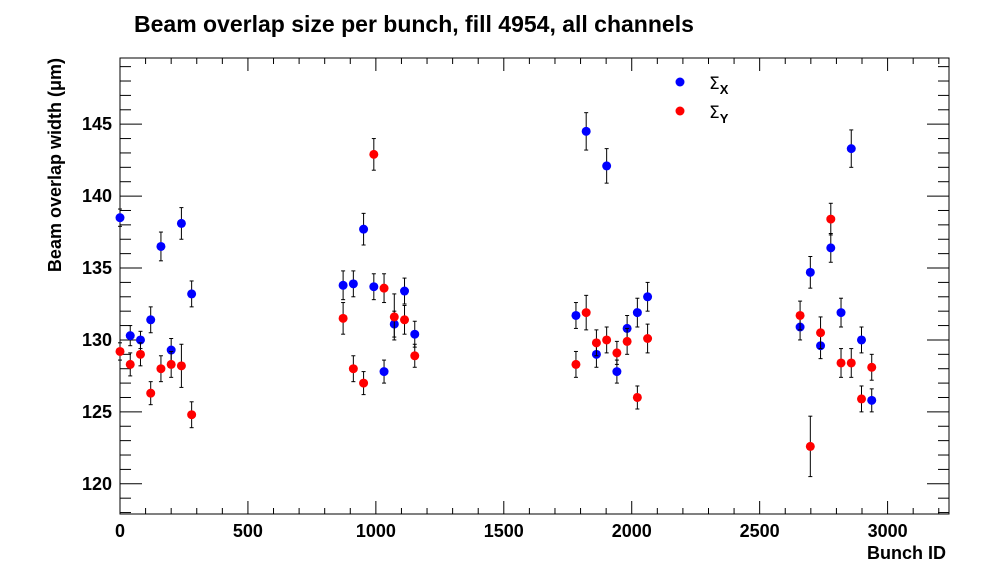  I want to click on y-tick-label: 140, so click(97, 196).